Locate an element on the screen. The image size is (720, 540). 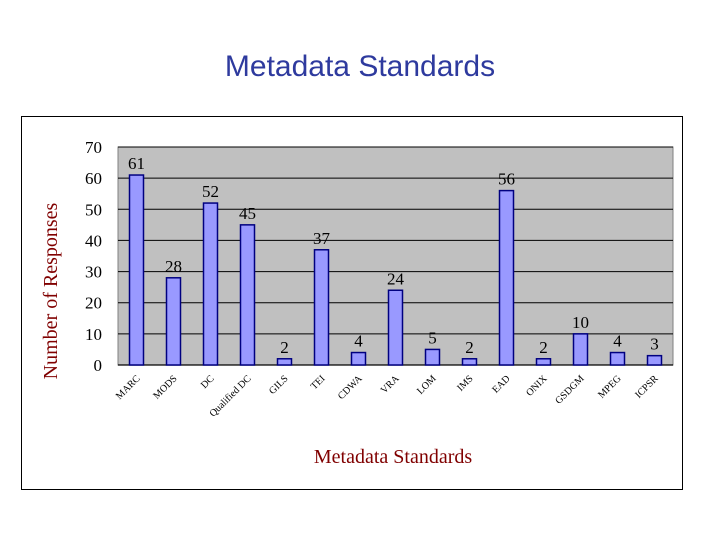
bar-value-label: 52 is located at coordinates (210, 191).